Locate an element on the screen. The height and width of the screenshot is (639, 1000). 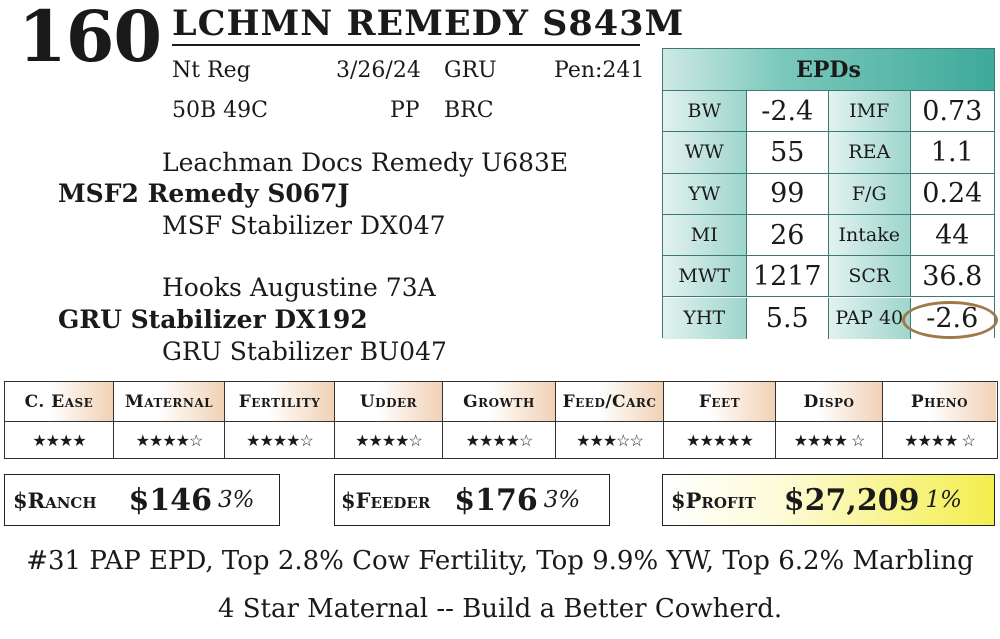
epd-label: BW is located at coordinates (705, 112).